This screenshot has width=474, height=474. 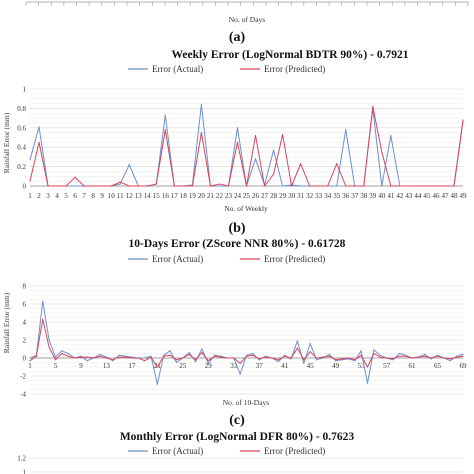 What do you see at coordinates (337, 196) in the screenshot?
I see `chart-b-x-tick-label: 35` at bounding box center [337, 196].